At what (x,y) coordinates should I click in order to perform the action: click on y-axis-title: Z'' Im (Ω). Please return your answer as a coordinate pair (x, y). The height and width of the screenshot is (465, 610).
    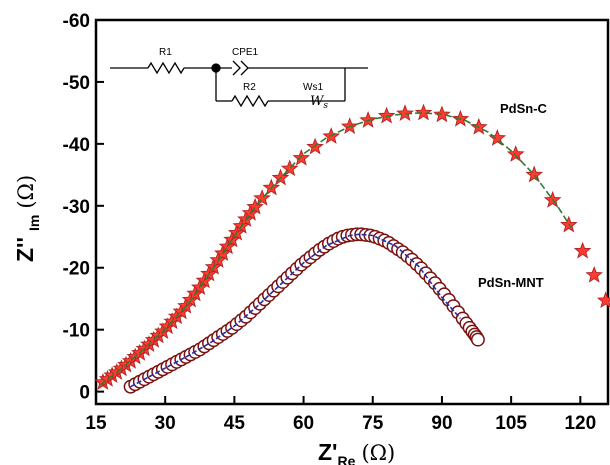
    Looking at the image, I should click on (27, 218).